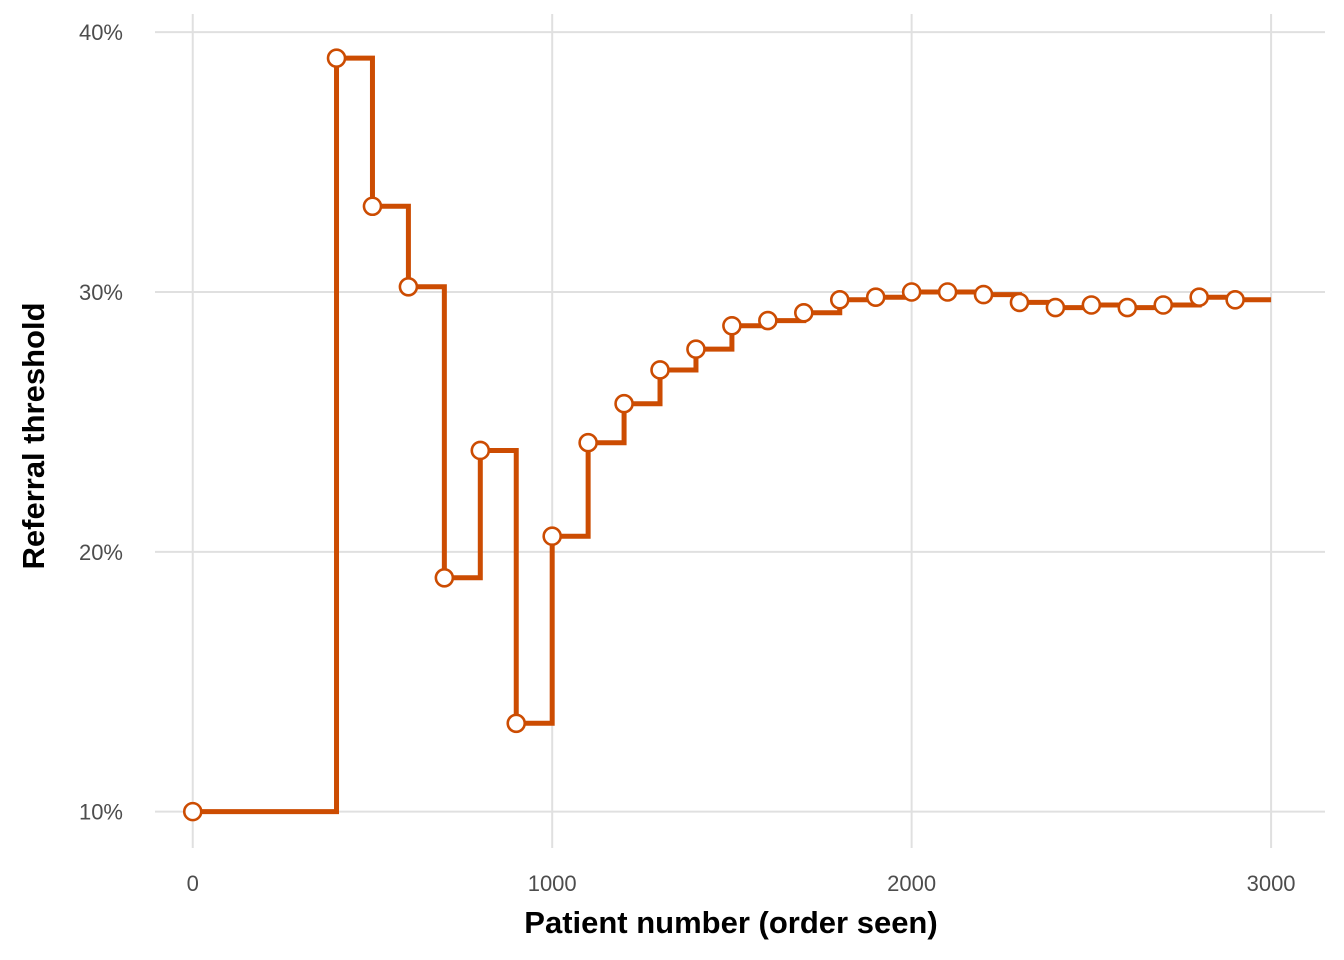 The image size is (1344, 960). I want to click on y-tick-label: 10%, so click(101, 812).